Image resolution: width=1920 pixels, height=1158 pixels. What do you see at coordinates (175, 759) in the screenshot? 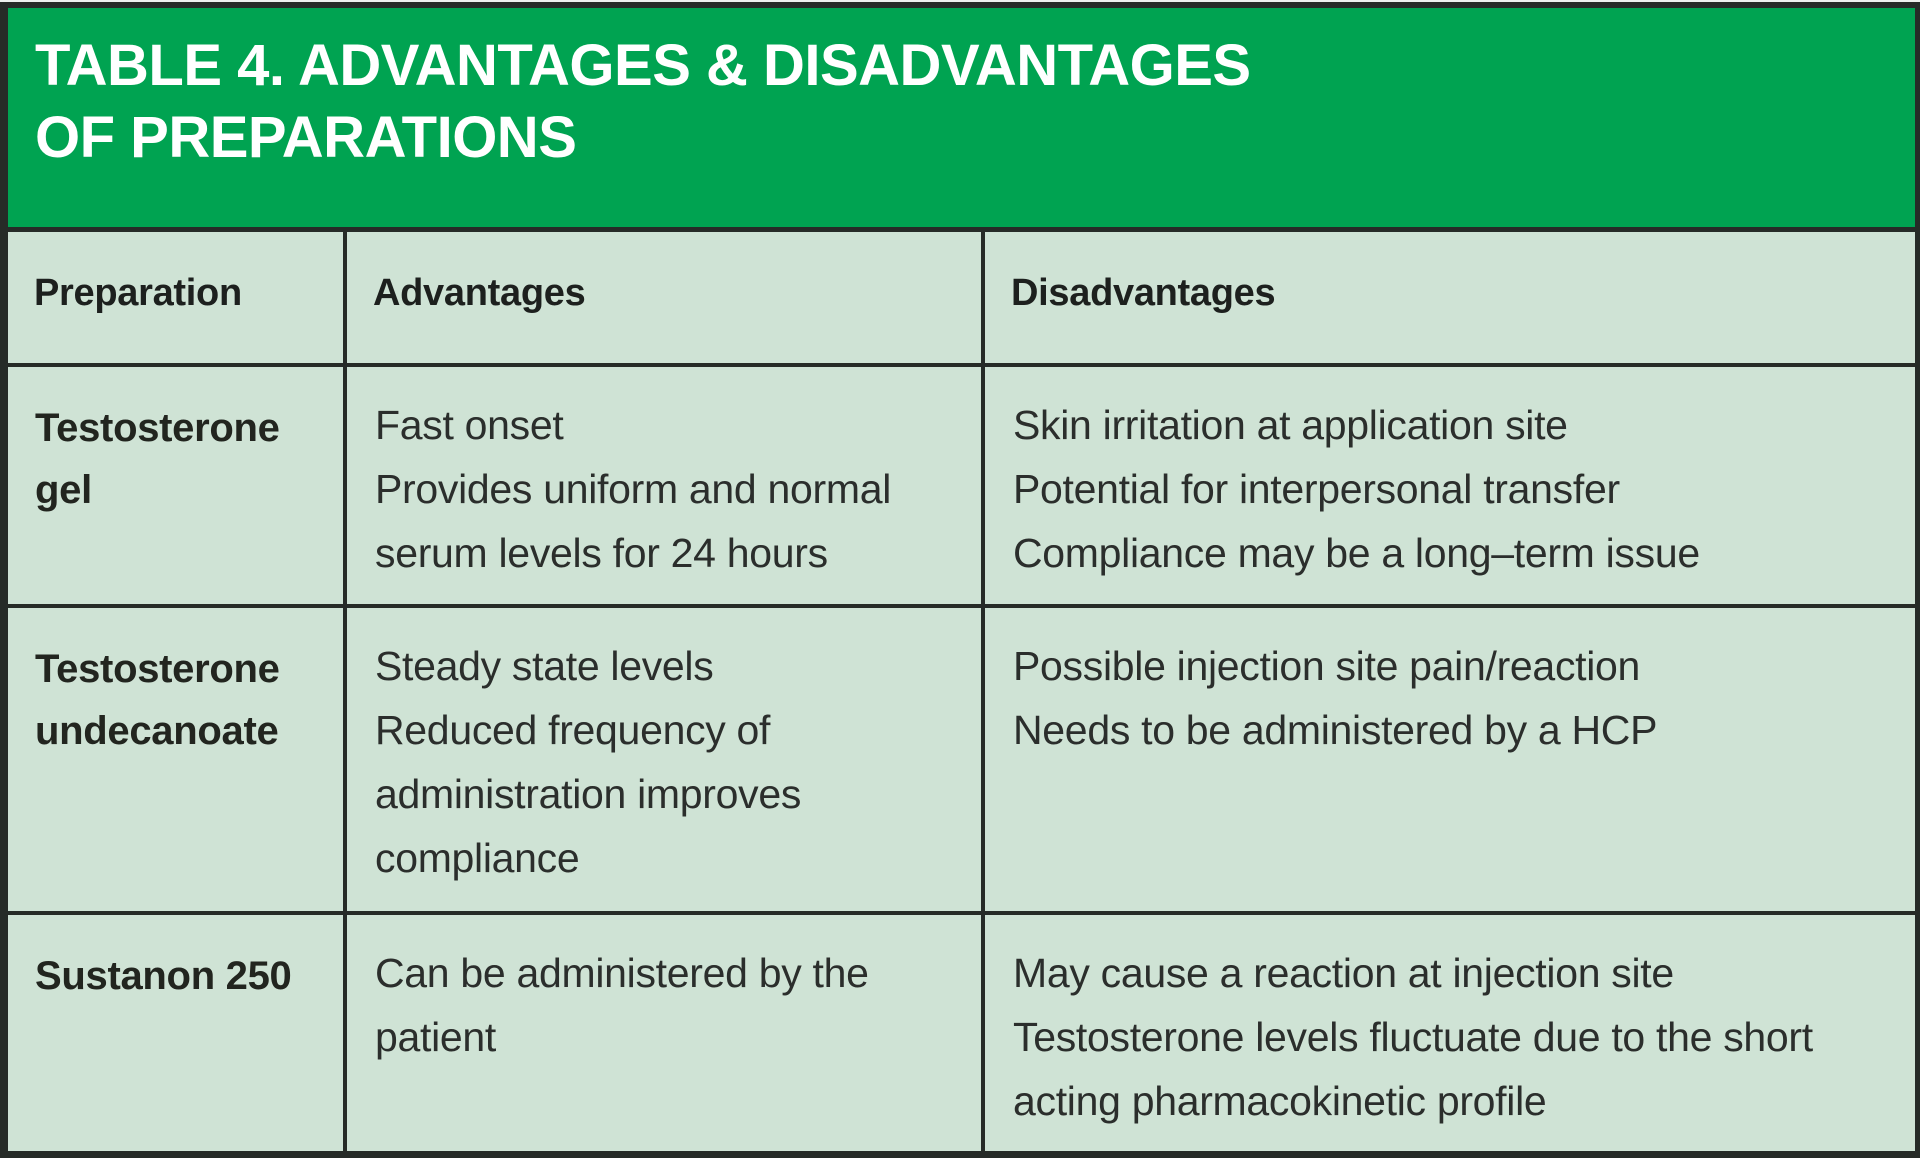
I see `row-testosterone-undecanoate-preparation: Testosterone undecanoate` at bounding box center [175, 759].